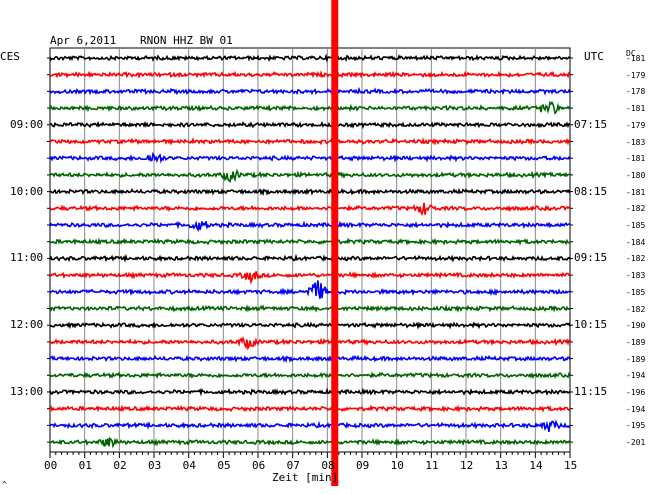 The width and height of the screenshot is (650, 494). Describe the element at coordinates (571, 465) in the screenshot. I see `x-tick-label: 15` at that location.